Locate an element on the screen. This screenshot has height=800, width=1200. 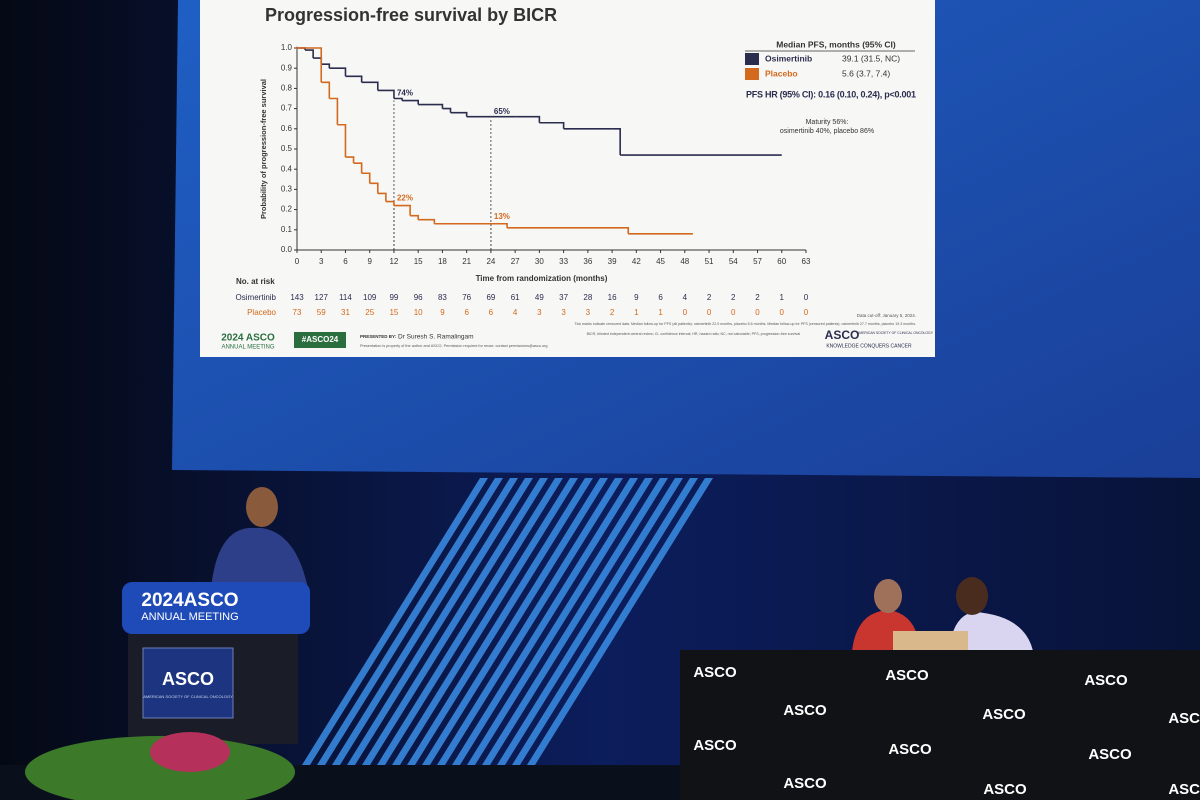
risk-count: 28 is located at coordinates (587, 297).